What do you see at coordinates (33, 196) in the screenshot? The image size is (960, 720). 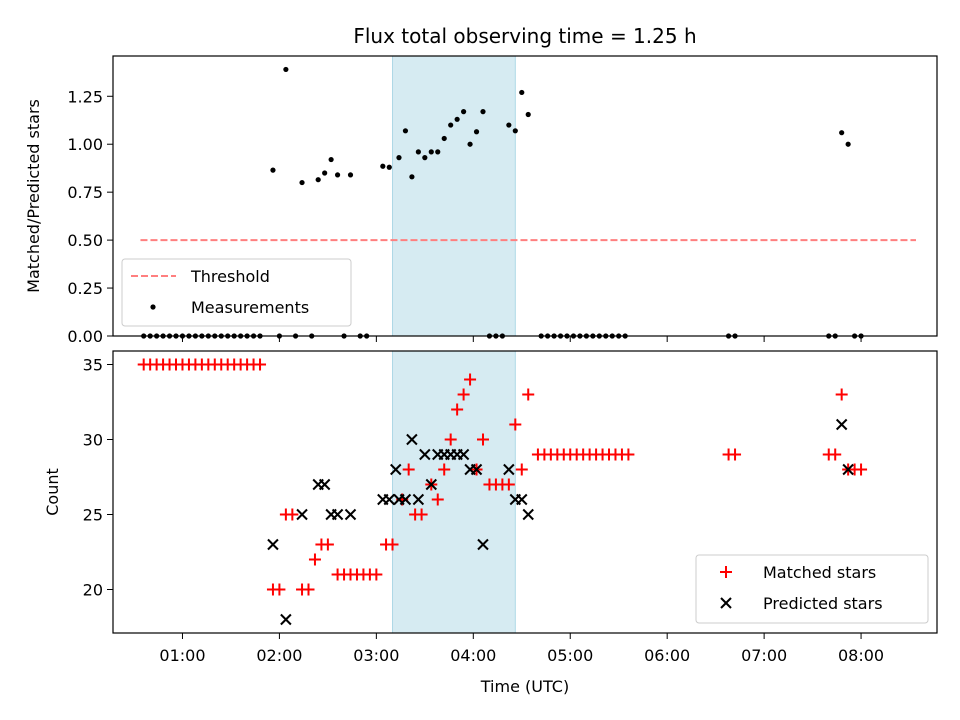 I see `top-y-axis-title: Matched/Predicted stars` at bounding box center [33, 196].